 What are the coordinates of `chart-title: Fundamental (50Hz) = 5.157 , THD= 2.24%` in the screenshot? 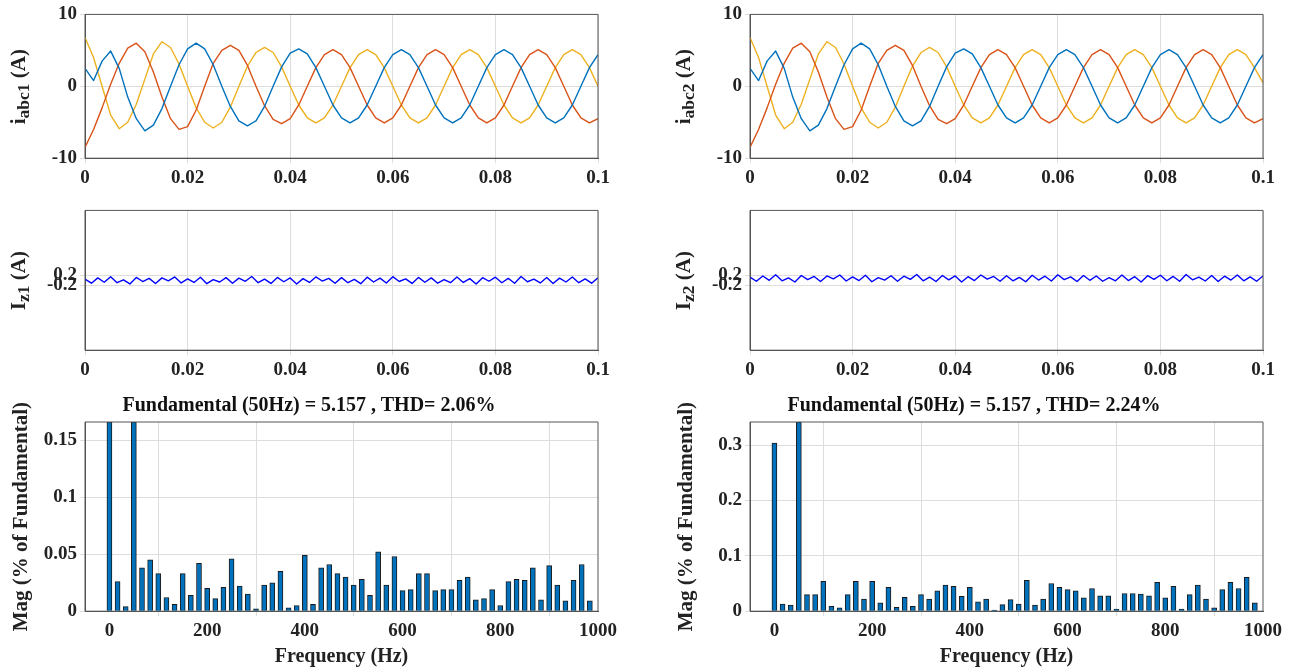 It's located at (974, 405).